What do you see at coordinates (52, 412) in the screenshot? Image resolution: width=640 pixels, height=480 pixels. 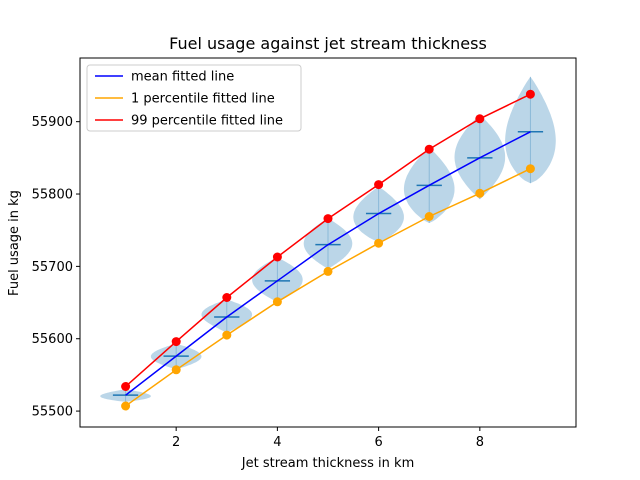 I see `y-tick-label: 55500` at bounding box center [52, 412].